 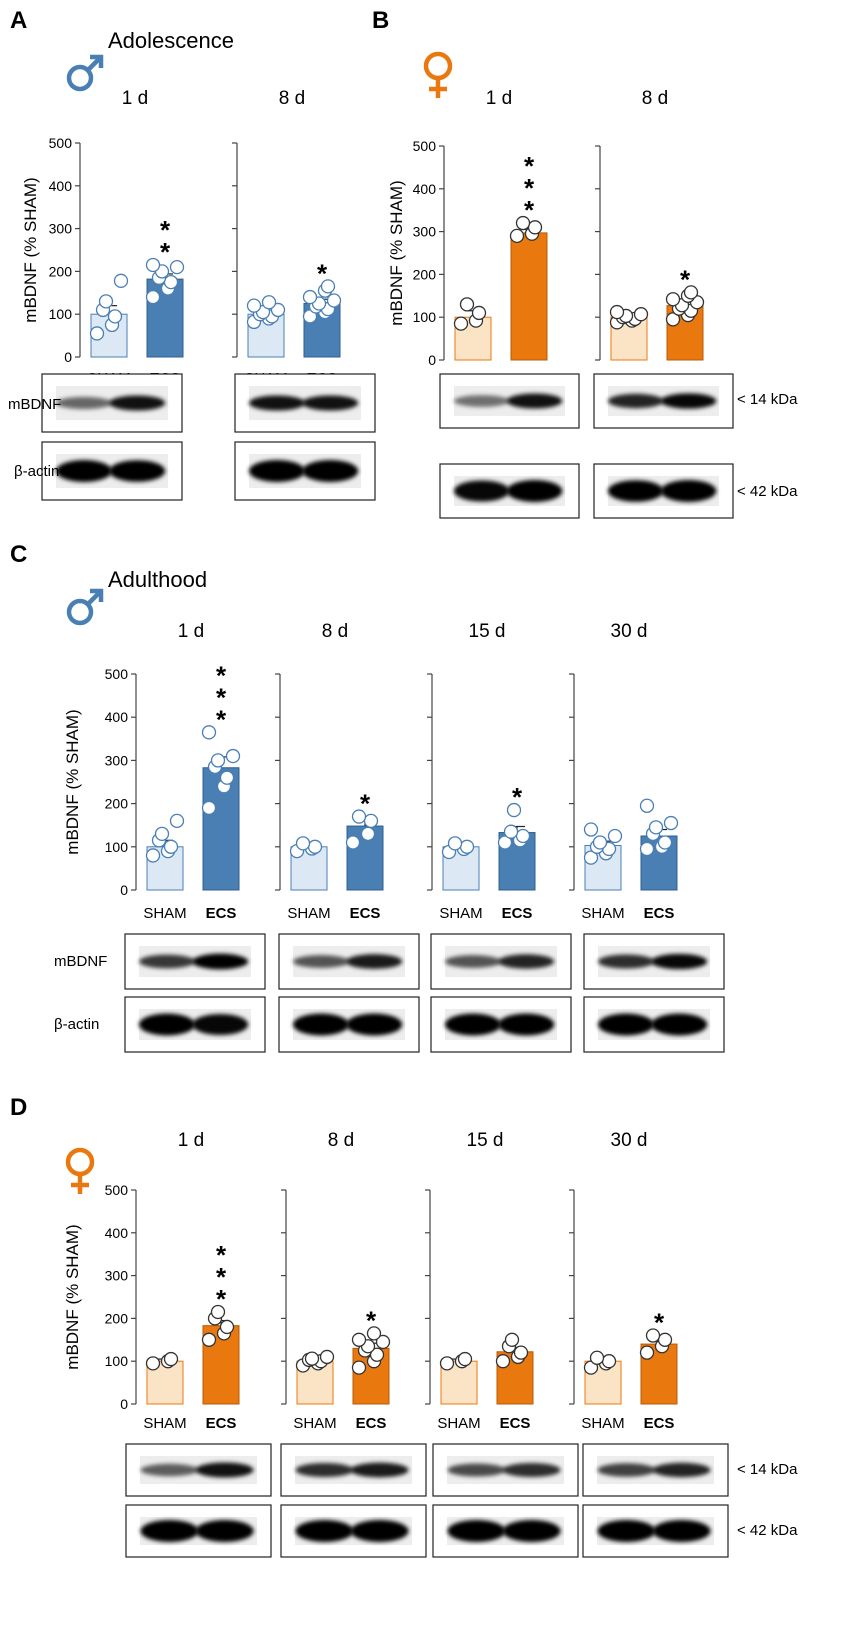 I want to click on y-tick-label: 400, so click(x=117, y=1233).